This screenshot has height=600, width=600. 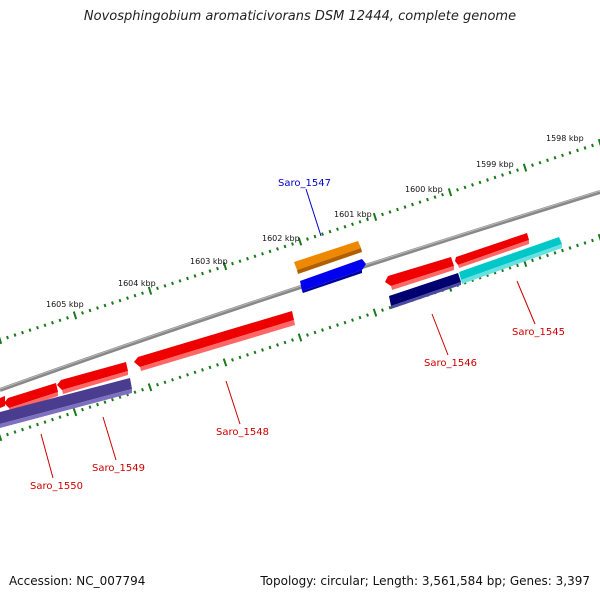 I want to click on gene-label-saro-1548: Saro_1548, so click(x=242, y=432).